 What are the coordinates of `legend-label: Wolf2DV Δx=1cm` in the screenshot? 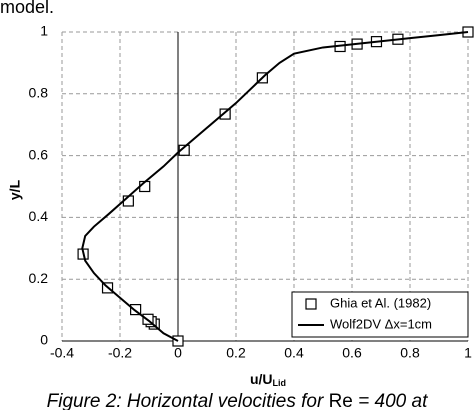 It's located at (381, 323).